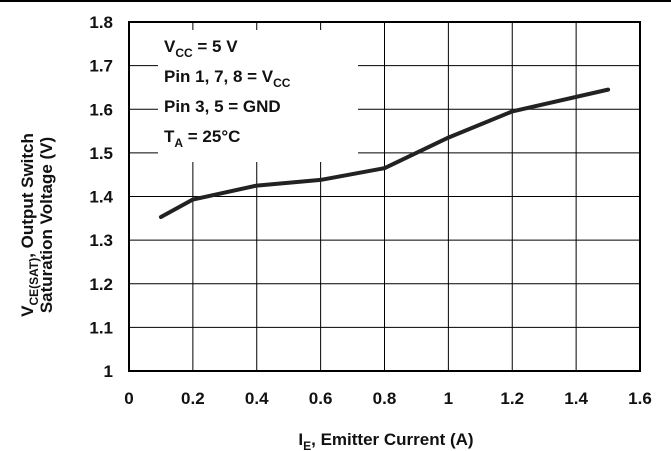 The height and width of the screenshot is (451, 671). What do you see at coordinates (512, 398) in the screenshot?
I see `x-tick-label: 1.2` at bounding box center [512, 398].